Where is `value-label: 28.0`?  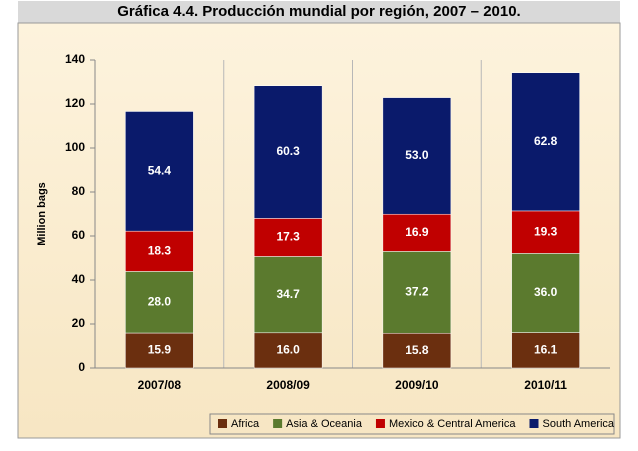
value-label: 28.0 is located at coordinates (160, 301).